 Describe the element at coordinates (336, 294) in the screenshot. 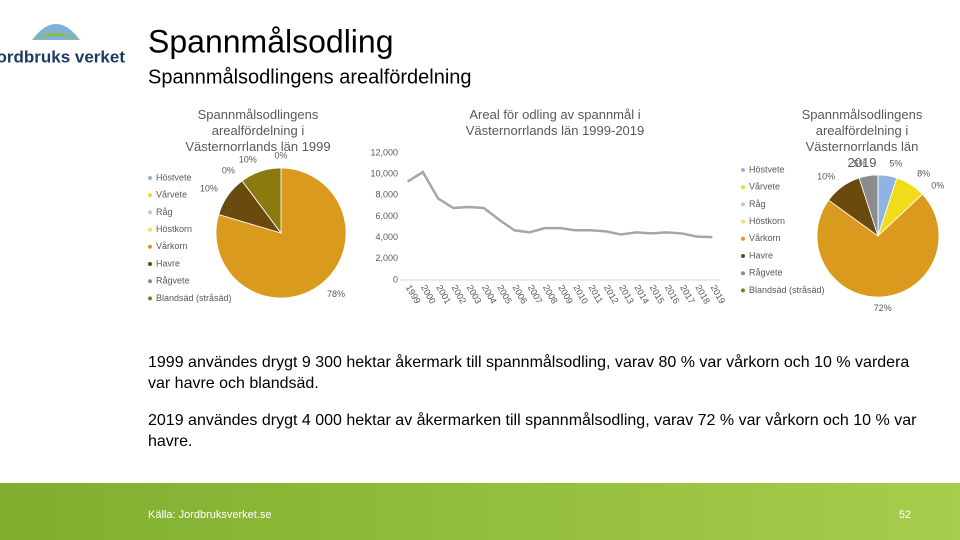

I see `data-label: 78%` at that location.